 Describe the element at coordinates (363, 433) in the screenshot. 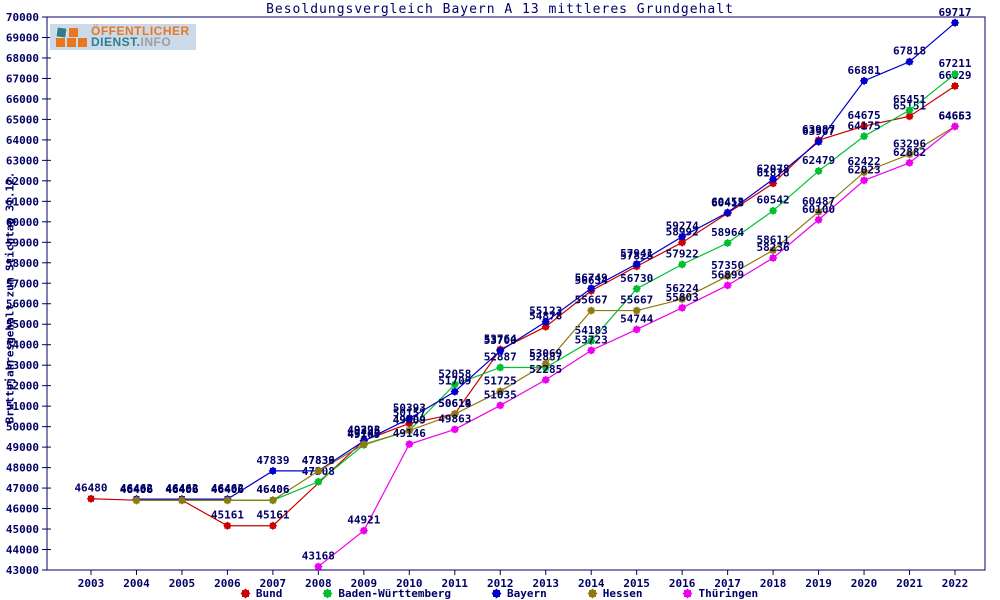

I see `data-point-label: 49140` at that location.